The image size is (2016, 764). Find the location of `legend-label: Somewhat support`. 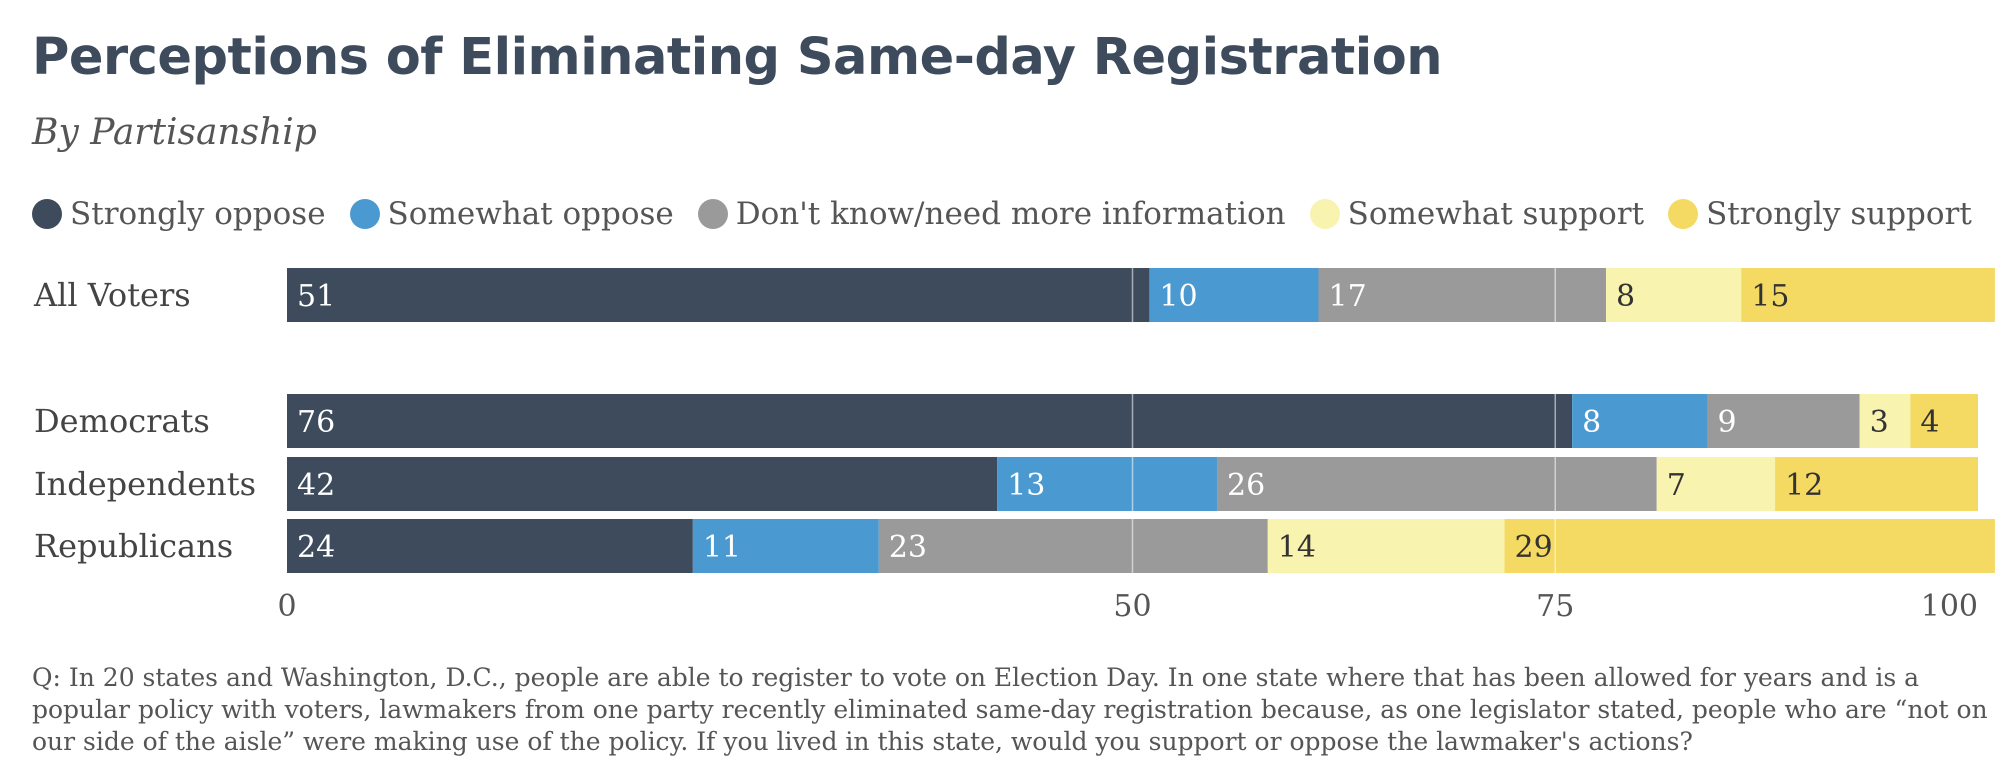

legend-label: Somewhat support is located at coordinates (1496, 214).